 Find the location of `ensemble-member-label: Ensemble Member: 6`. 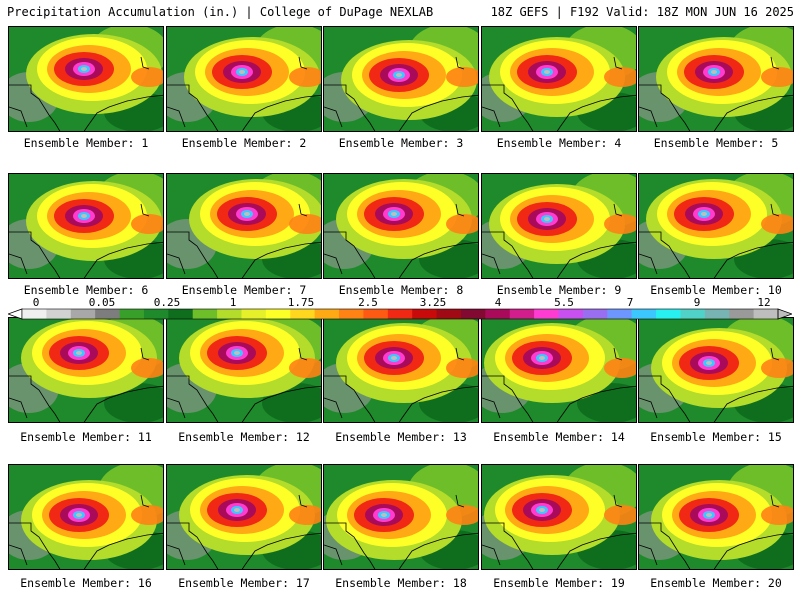

ensemble-member-label: Ensemble Member: 6 is located at coordinates (86, 290).